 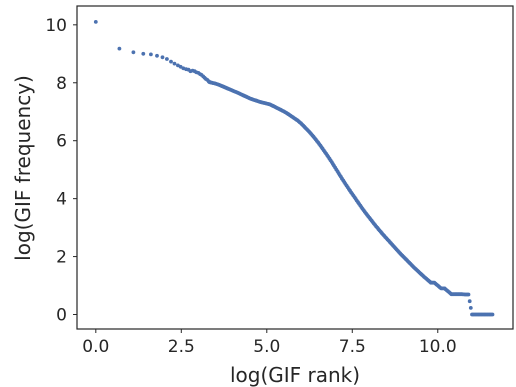 What do you see at coordinates (61, 200) in the screenshot?
I see `y-tick-label: 4` at bounding box center [61, 200].